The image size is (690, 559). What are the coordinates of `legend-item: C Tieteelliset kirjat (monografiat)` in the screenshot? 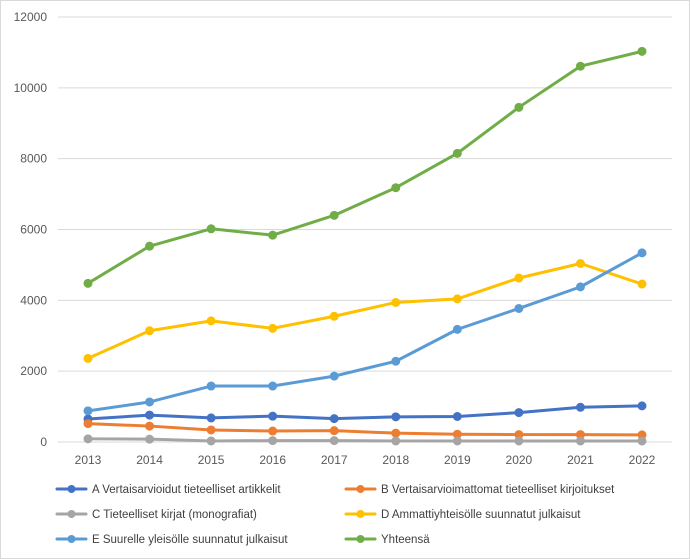 It's located at (156, 515).